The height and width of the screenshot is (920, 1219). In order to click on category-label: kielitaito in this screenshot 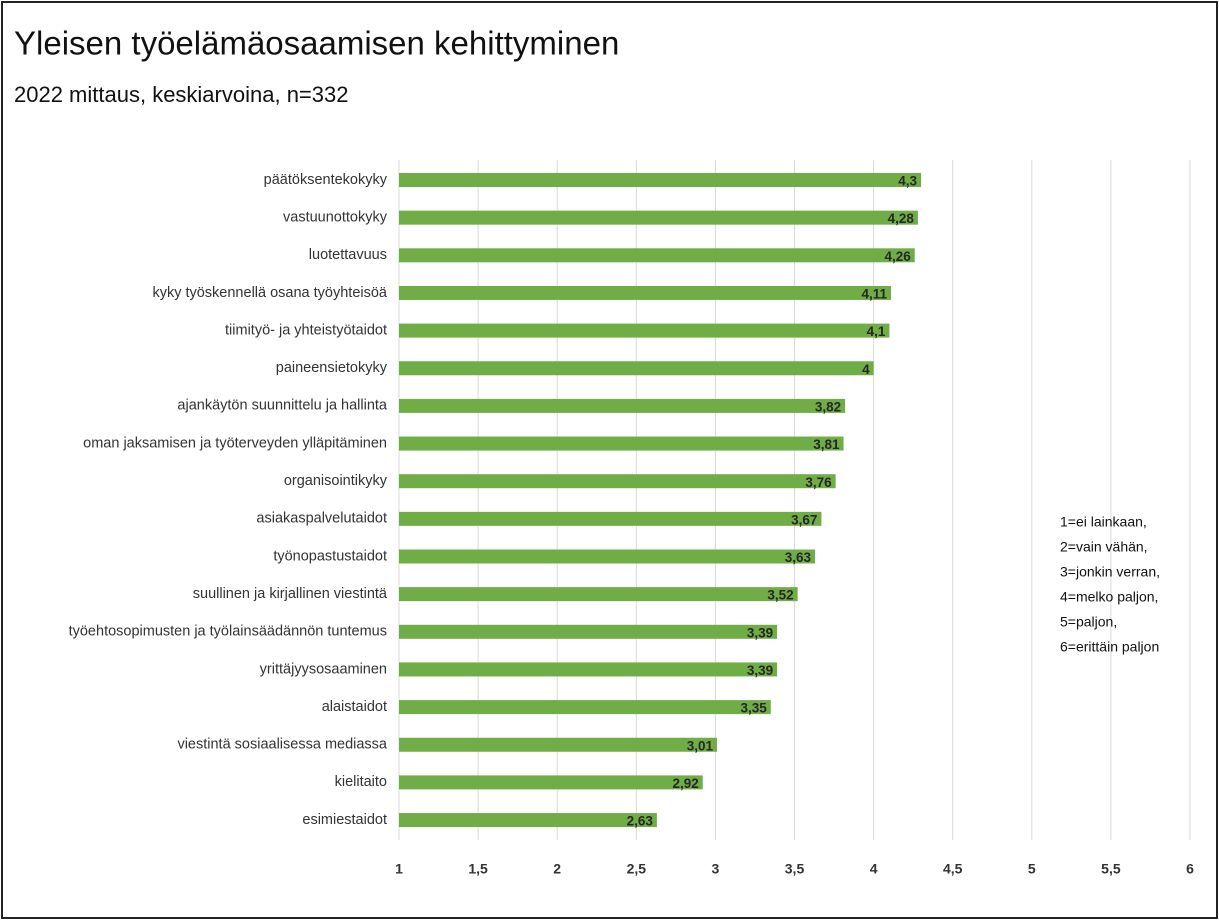, I will do `click(361, 782)`.